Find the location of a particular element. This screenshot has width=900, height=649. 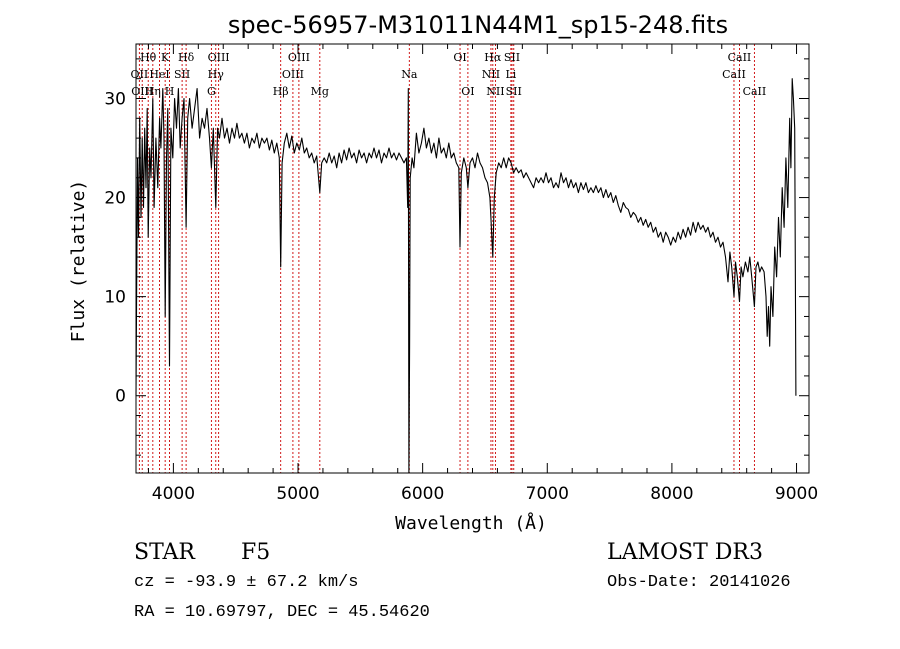

line-label-9: OIII is located at coordinates (219, 57).